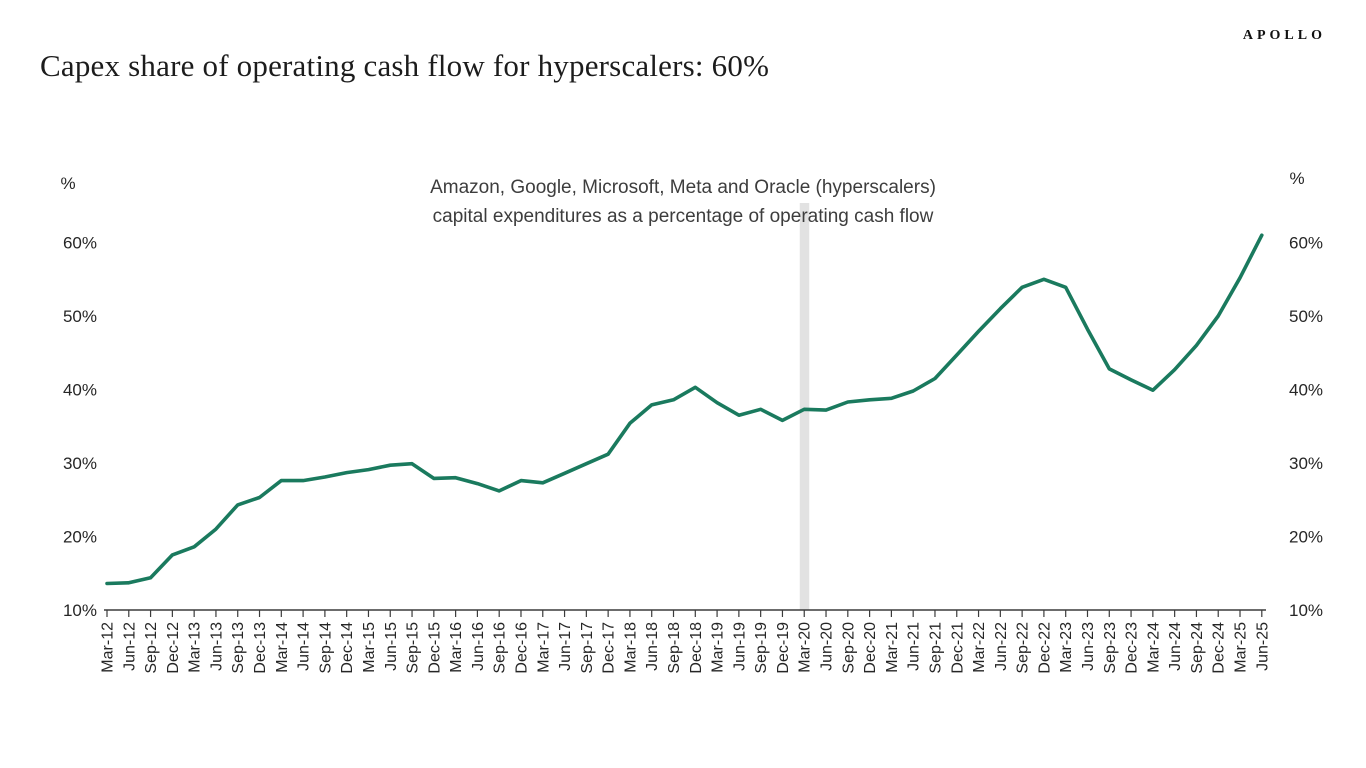 The height and width of the screenshot is (768, 1366). What do you see at coordinates (304, 646) in the screenshot?
I see `x-axis-label: Jun-14` at bounding box center [304, 646].